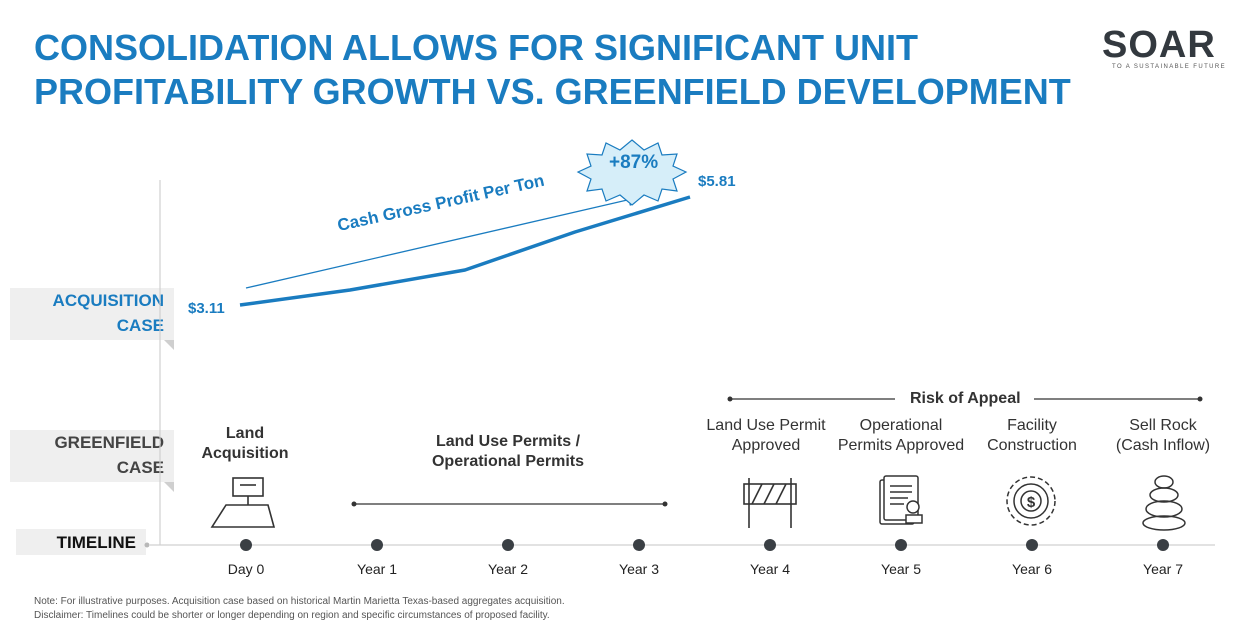 The image size is (1243, 624). I want to click on acquisition-label-line-1: ACQUISITION, so click(108, 300).